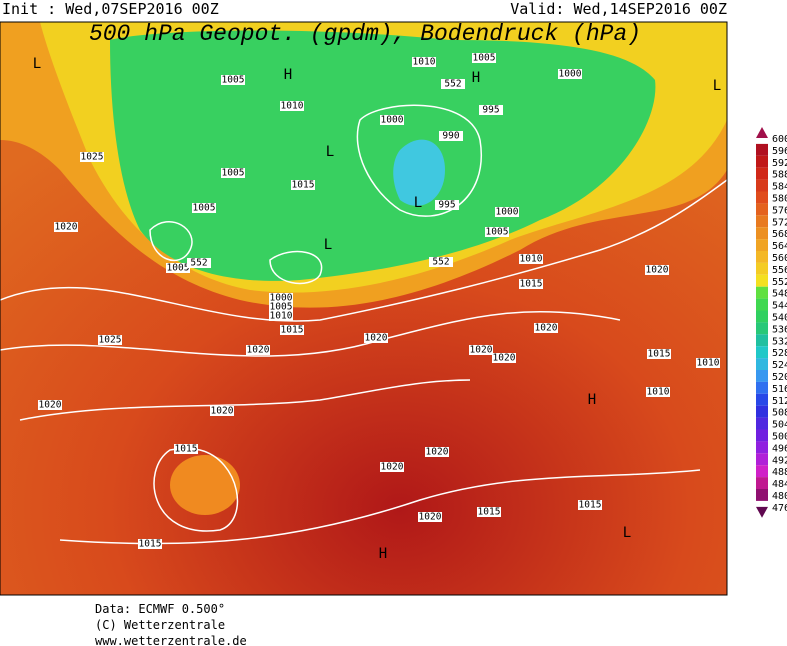  What do you see at coordinates (779, 282) in the screenshot?
I see `colorbar-label: 552` at bounding box center [779, 282].